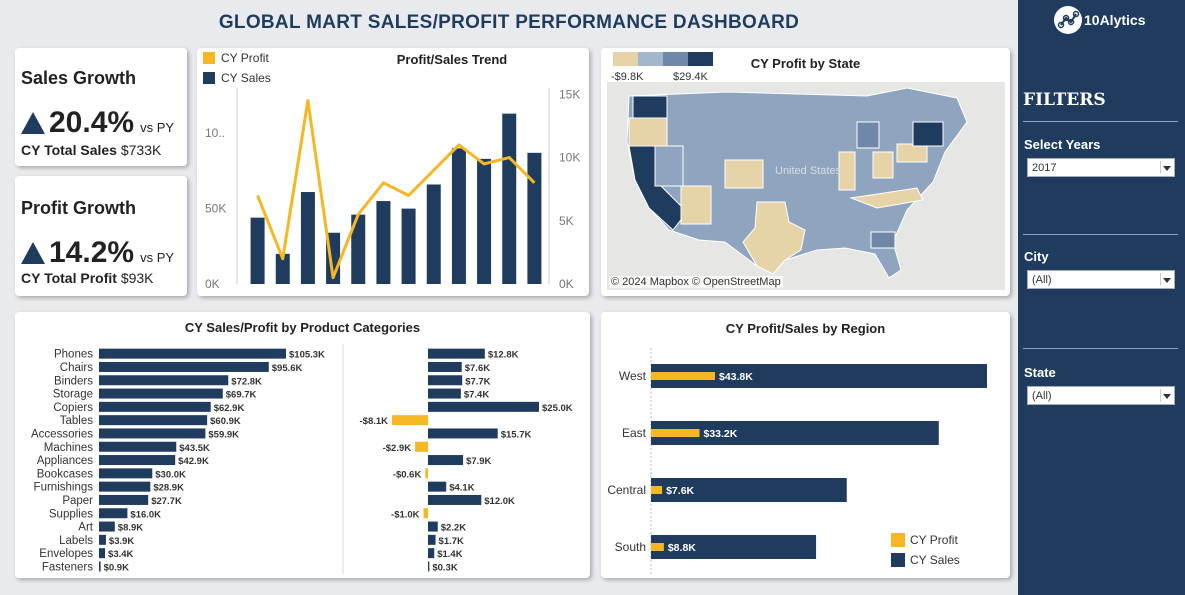 Image resolution: width=1185 pixels, height=595 pixels. Describe the element at coordinates (449, 554) in the screenshot. I see `category-profit-label: $1.4K` at that location.